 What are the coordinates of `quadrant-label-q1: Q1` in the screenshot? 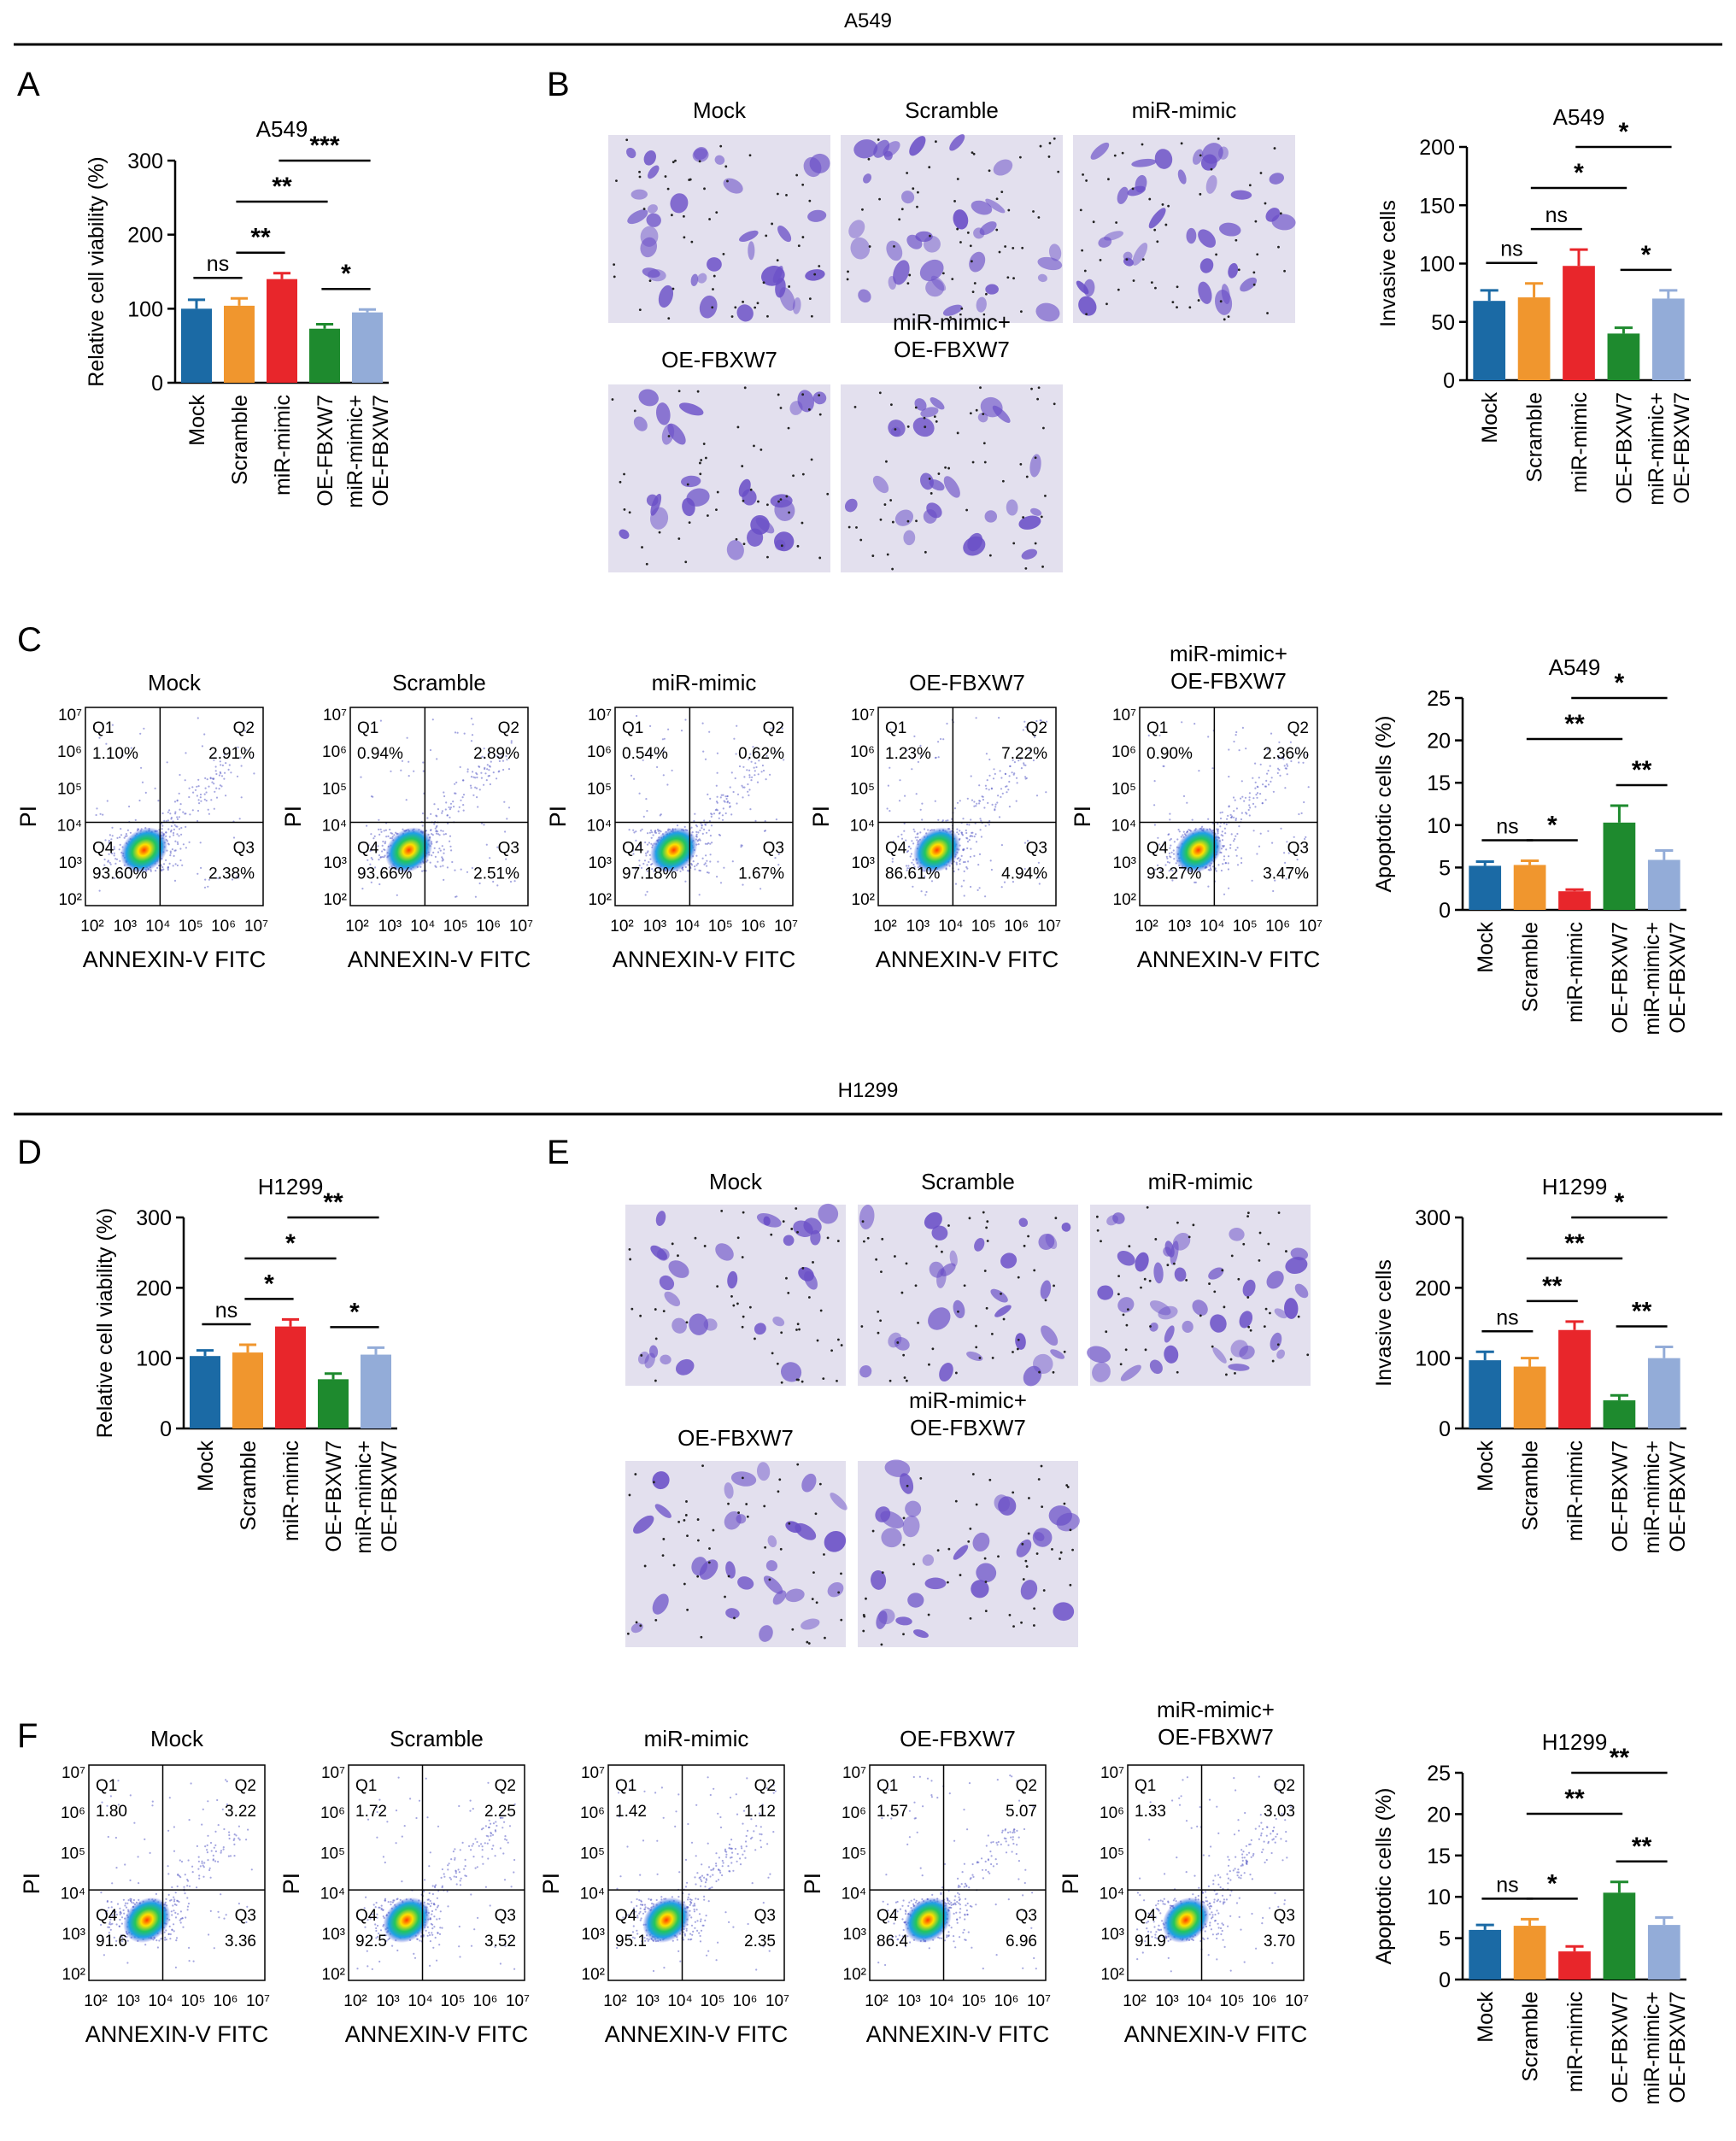 It's located at (1157, 728).